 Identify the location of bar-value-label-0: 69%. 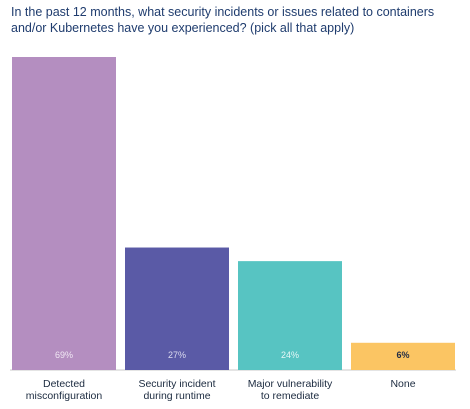
(64, 355).